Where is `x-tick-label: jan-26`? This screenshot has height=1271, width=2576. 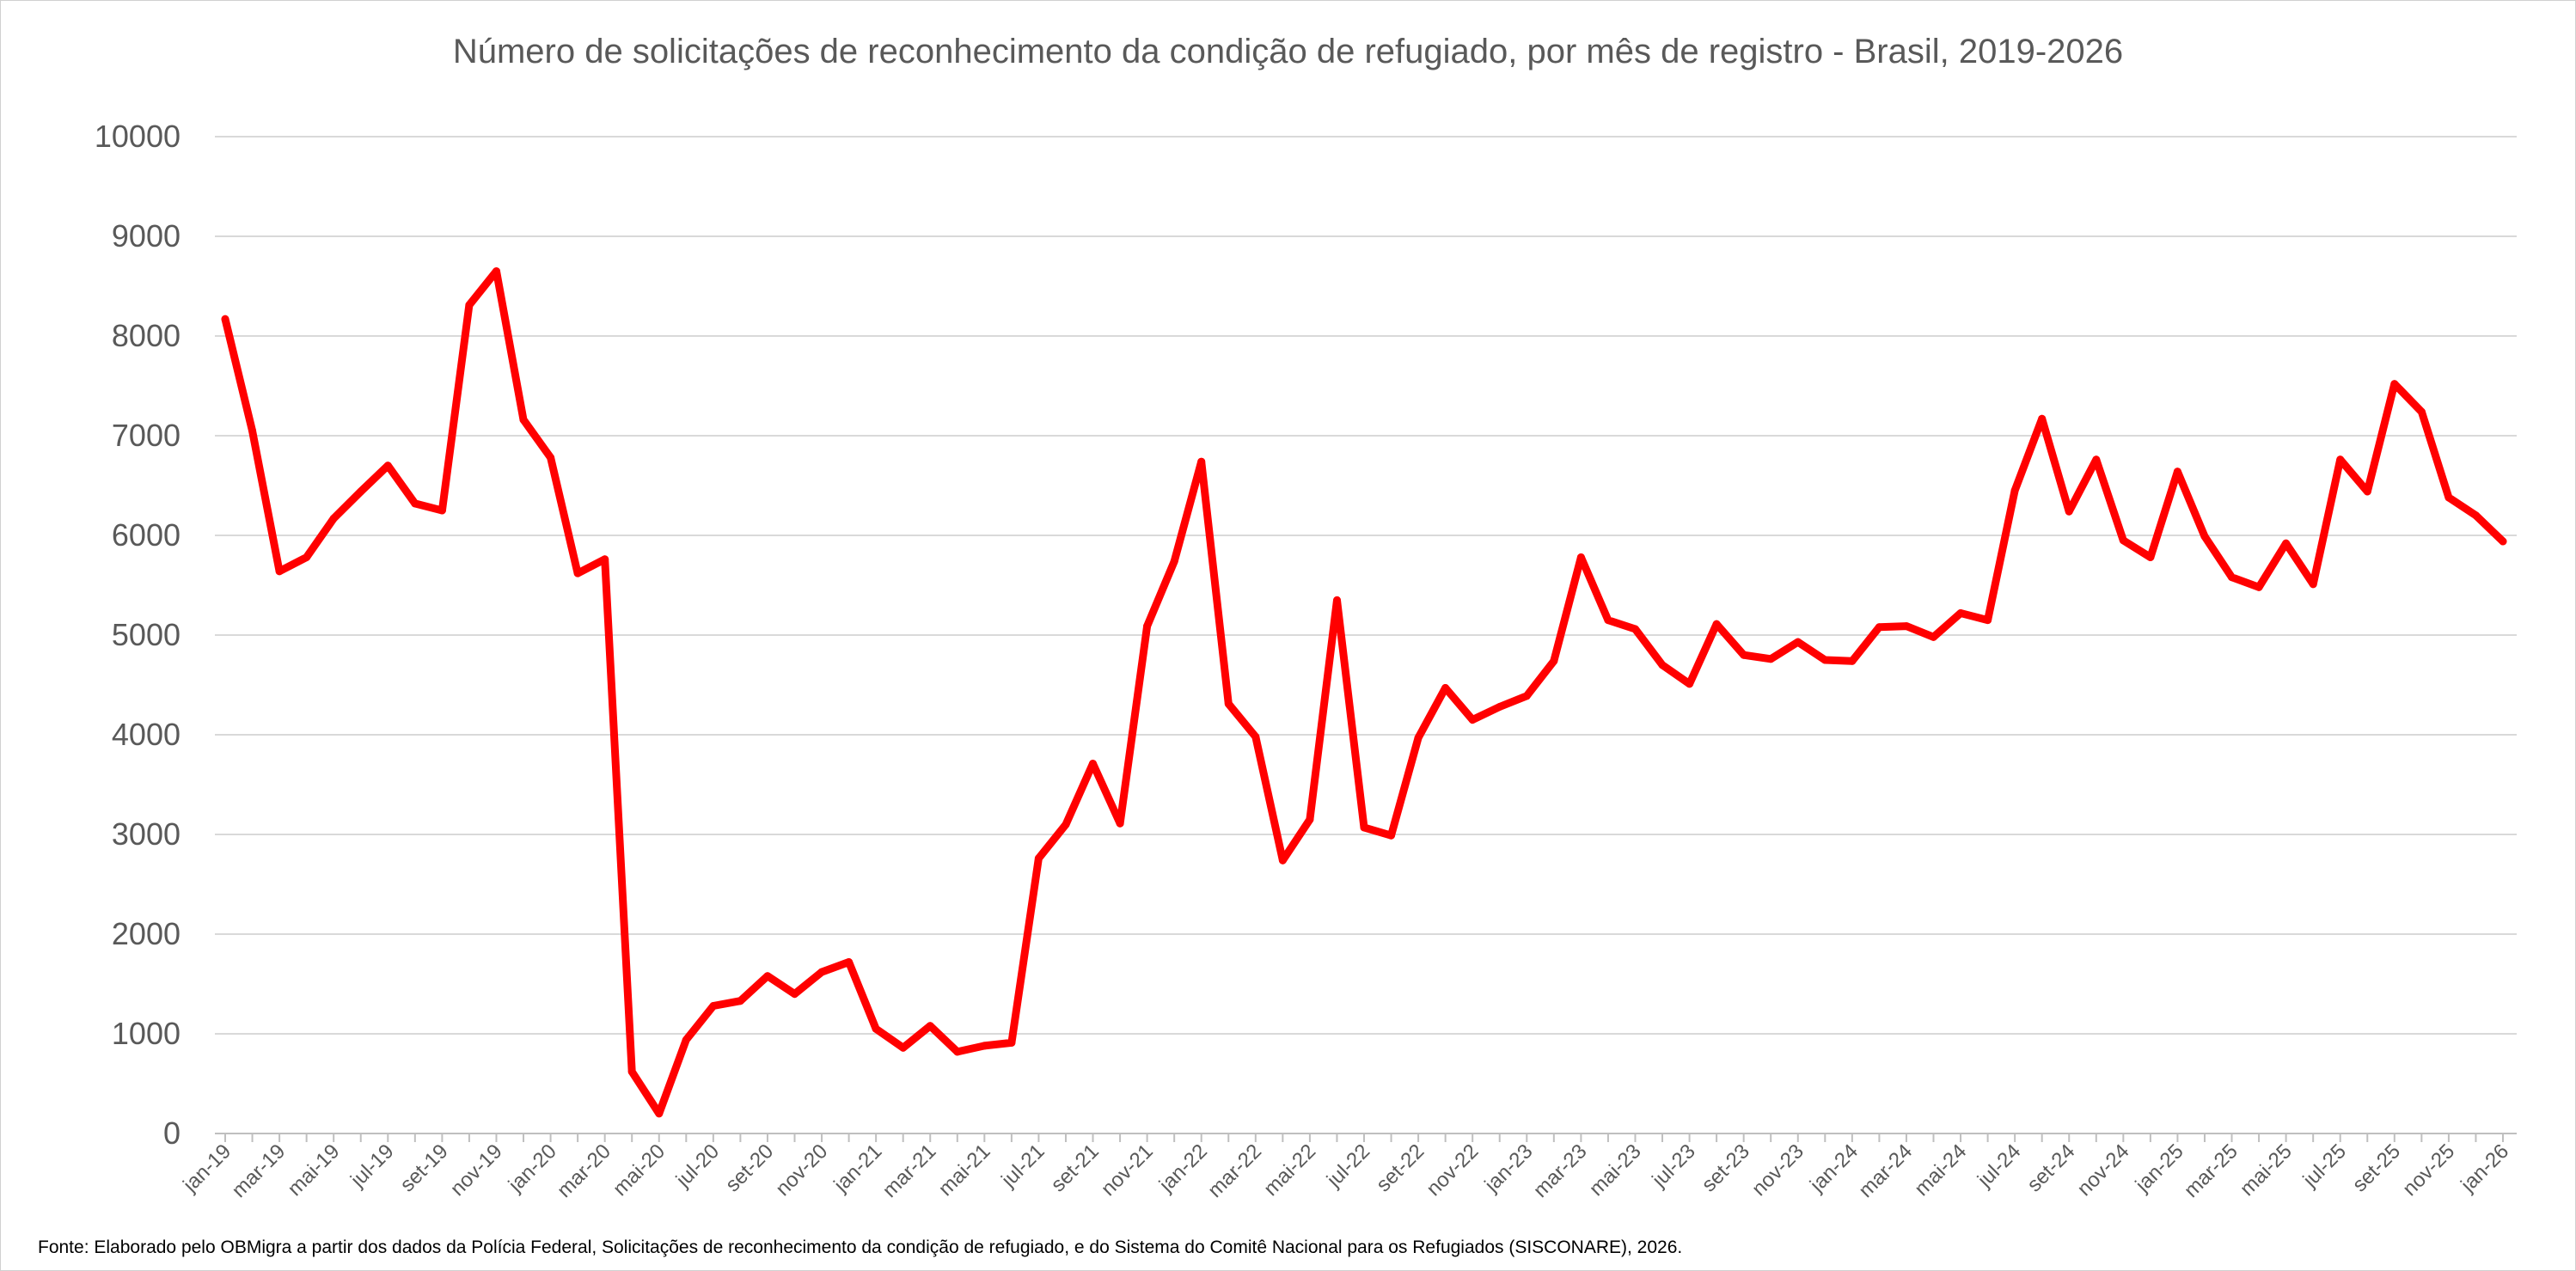 x-tick-label: jan-26 is located at coordinates (2484, 1168).